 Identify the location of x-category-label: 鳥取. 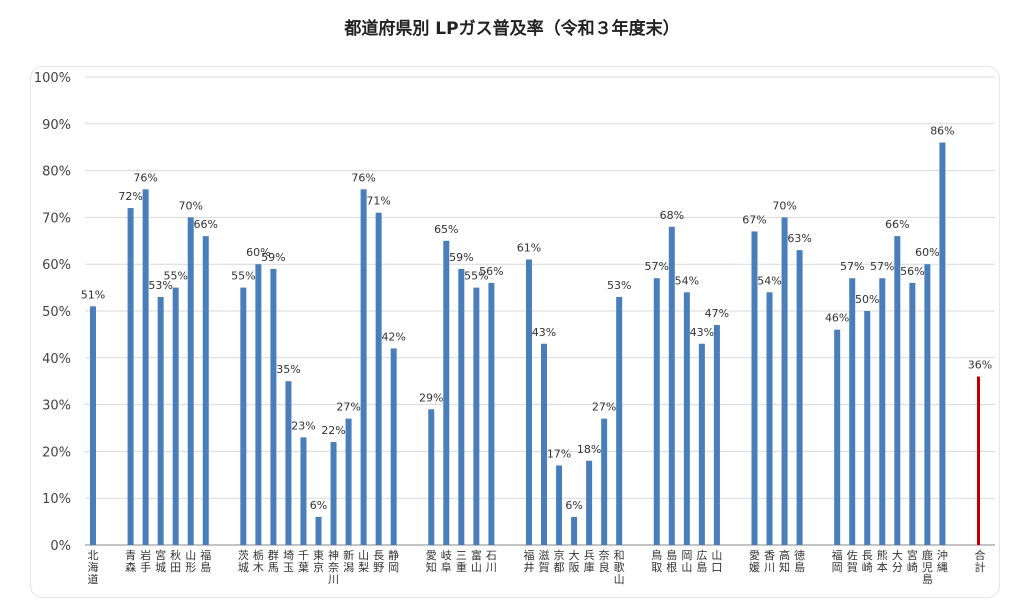
(656, 561).